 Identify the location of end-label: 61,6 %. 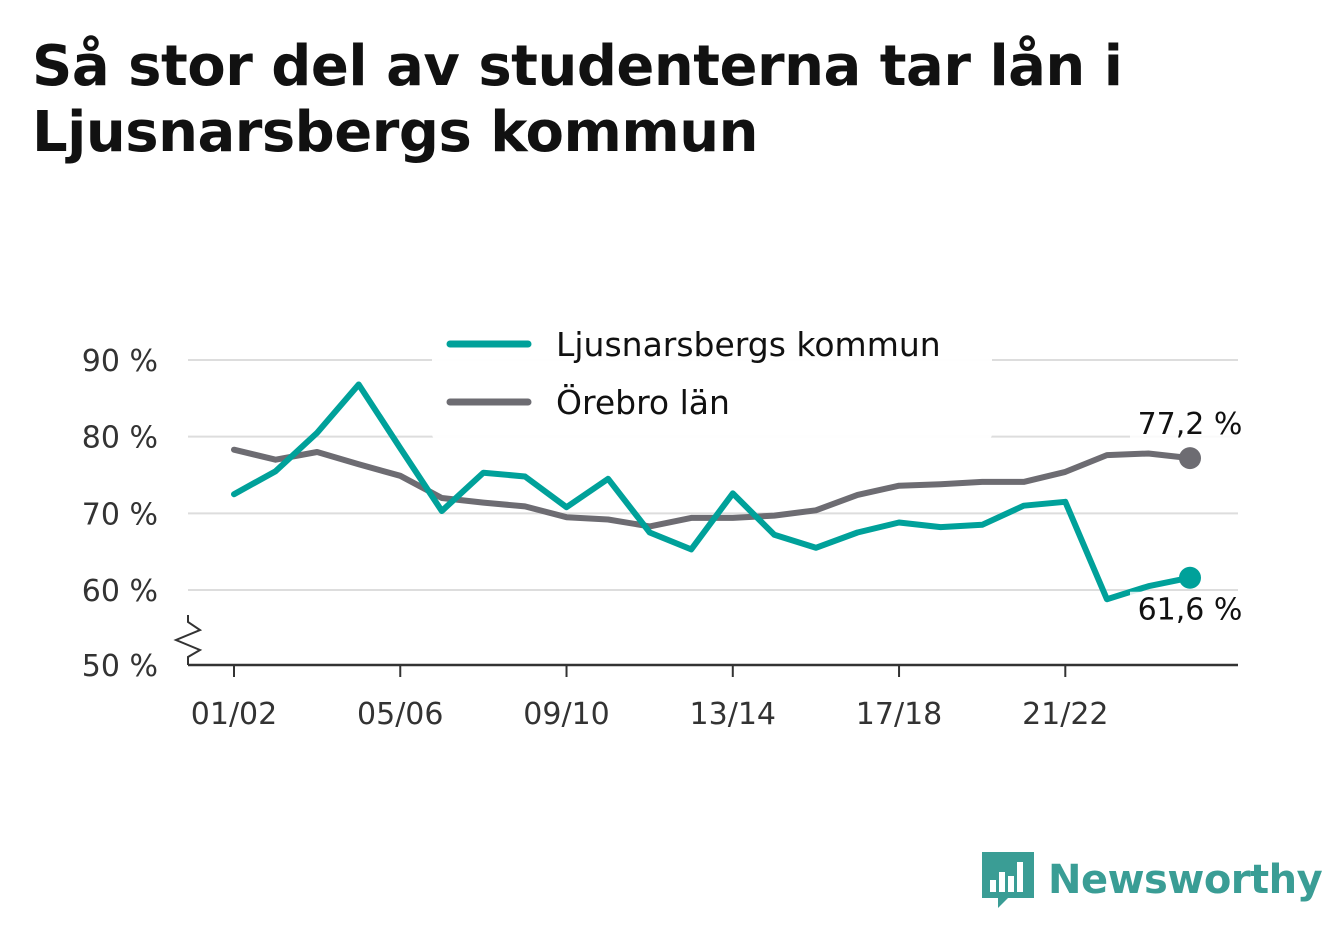
(1190, 610).